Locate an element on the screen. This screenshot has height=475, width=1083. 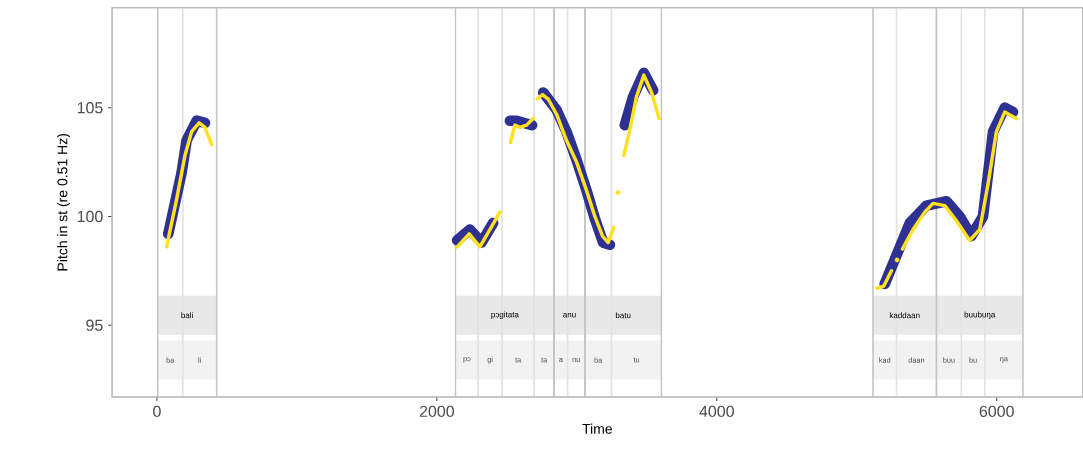
x-tick-label: 6000 is located at coordinates (996, 411).